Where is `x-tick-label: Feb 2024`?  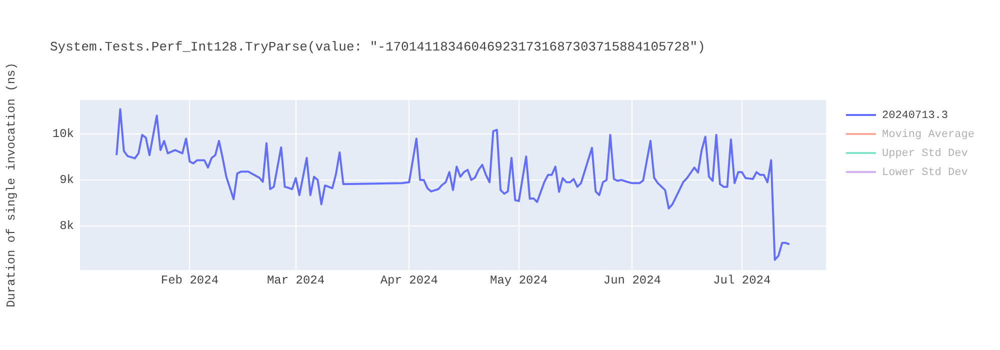
x-tick-label: Feb 2024 is located at coordinates (189, 280).